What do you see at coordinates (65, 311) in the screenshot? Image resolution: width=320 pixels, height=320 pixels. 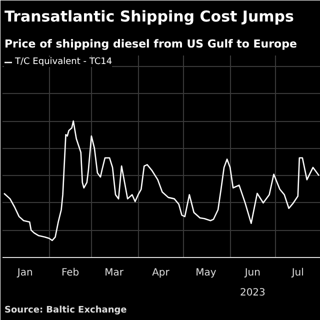 I see `source-note: Source: Baltic Exchange` at bounding box center [65, 311].